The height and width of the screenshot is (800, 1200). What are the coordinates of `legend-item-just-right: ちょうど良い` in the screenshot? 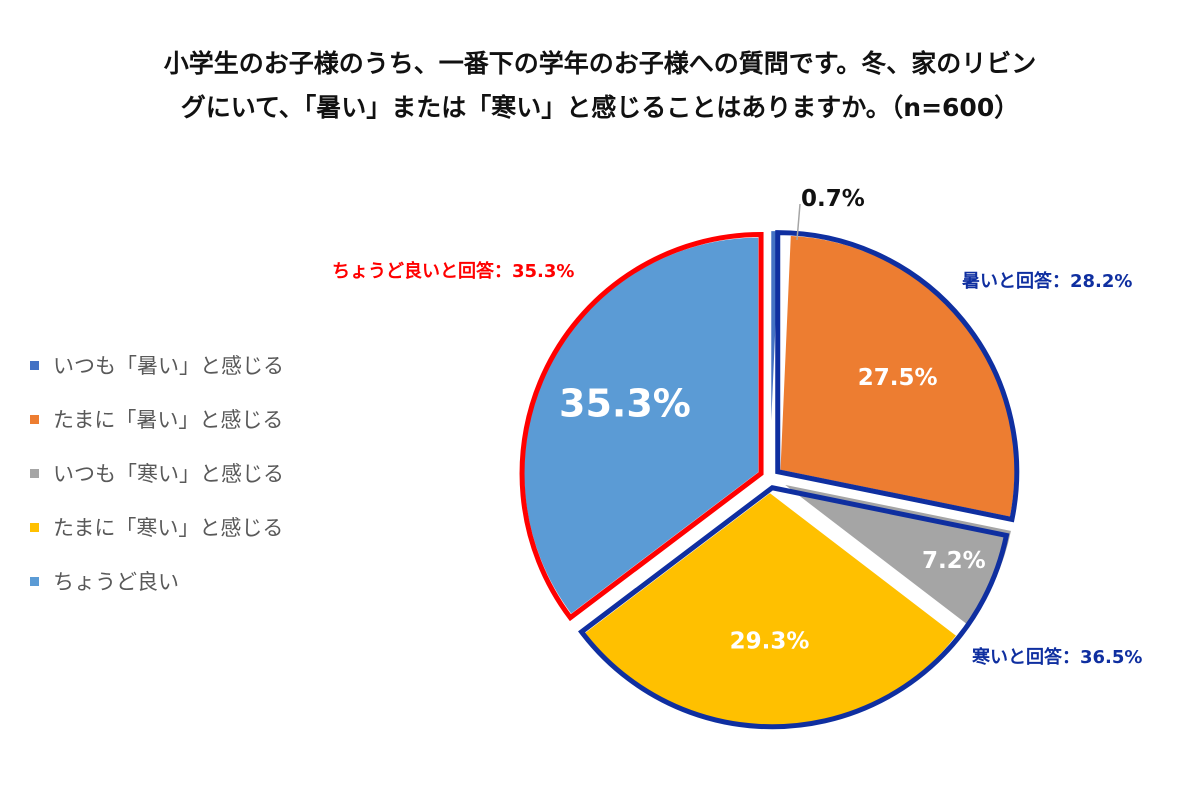 It's located at (157, 581).